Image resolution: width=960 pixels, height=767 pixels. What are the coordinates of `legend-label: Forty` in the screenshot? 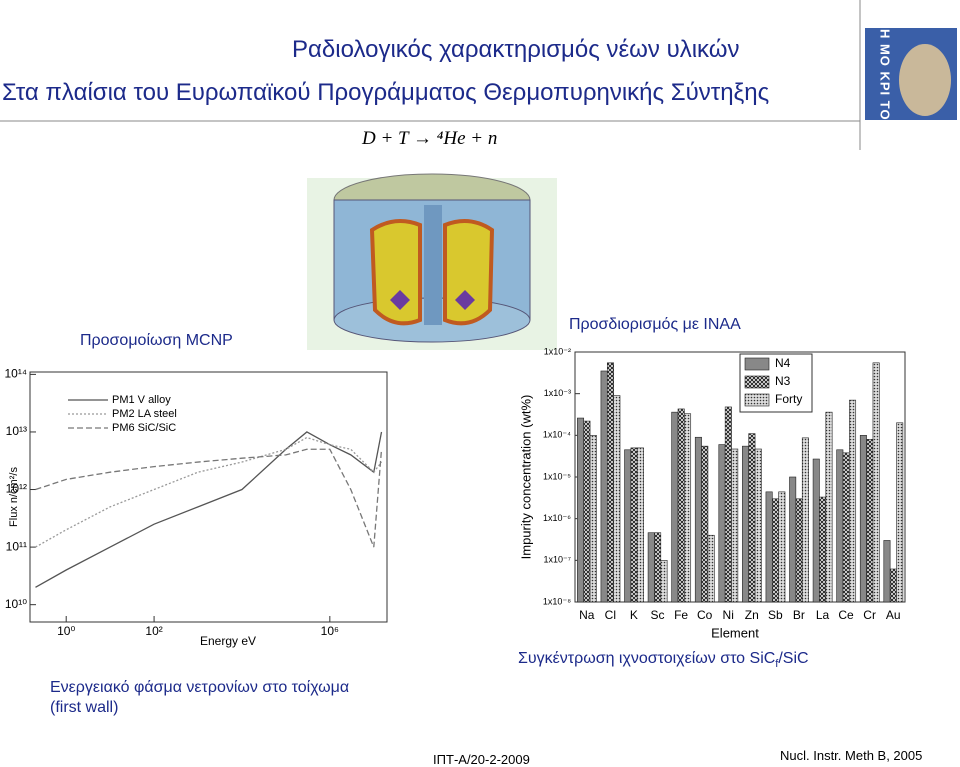 It's located at (788, 399).